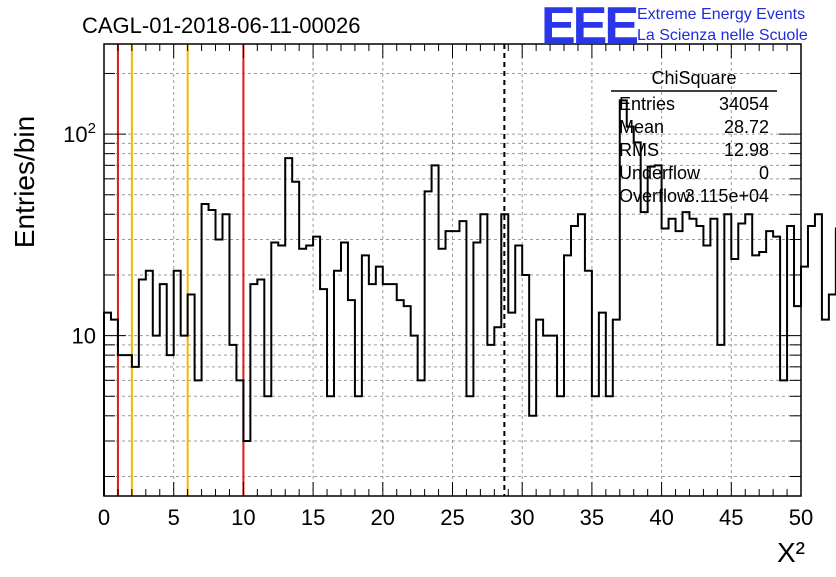 The height and width of the screenshot is (577, 836). I want to click on x-tick-label: 10, so click(243, 517).